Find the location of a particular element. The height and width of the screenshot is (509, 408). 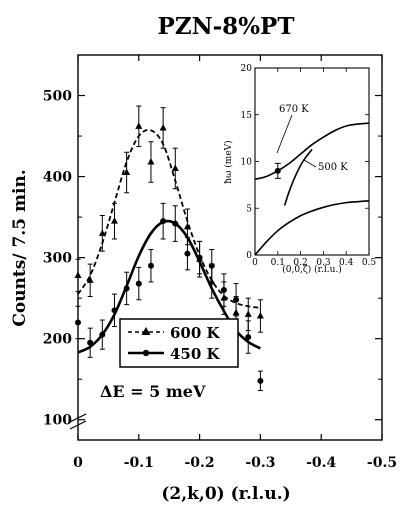

inset-branch-670k is located at coordinates (312, 151).